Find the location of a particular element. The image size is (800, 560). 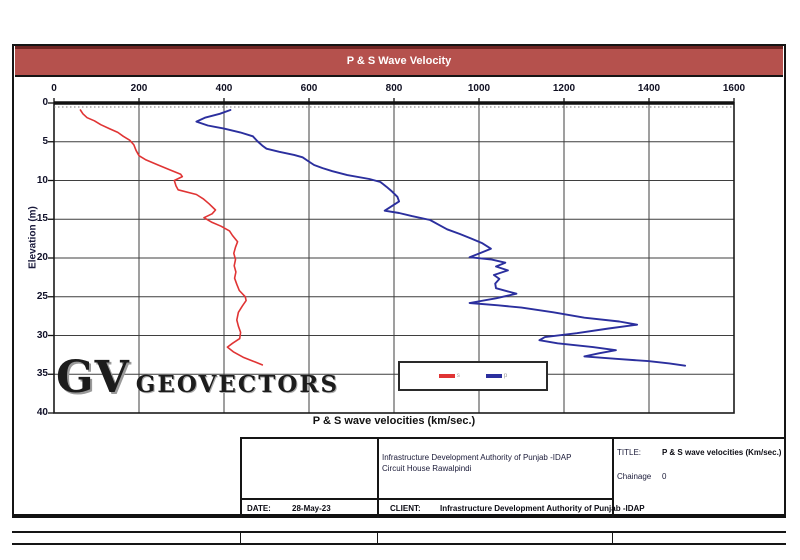

y-tick-label: 30 is located at coordinates (42, 335).